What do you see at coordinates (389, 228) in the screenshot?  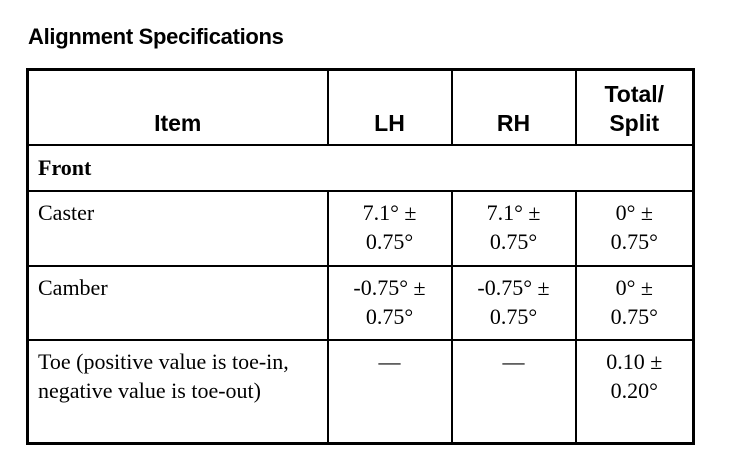 I see `lh-cell: 7.1° ± 0.75°` at bounding box center [389, 228].